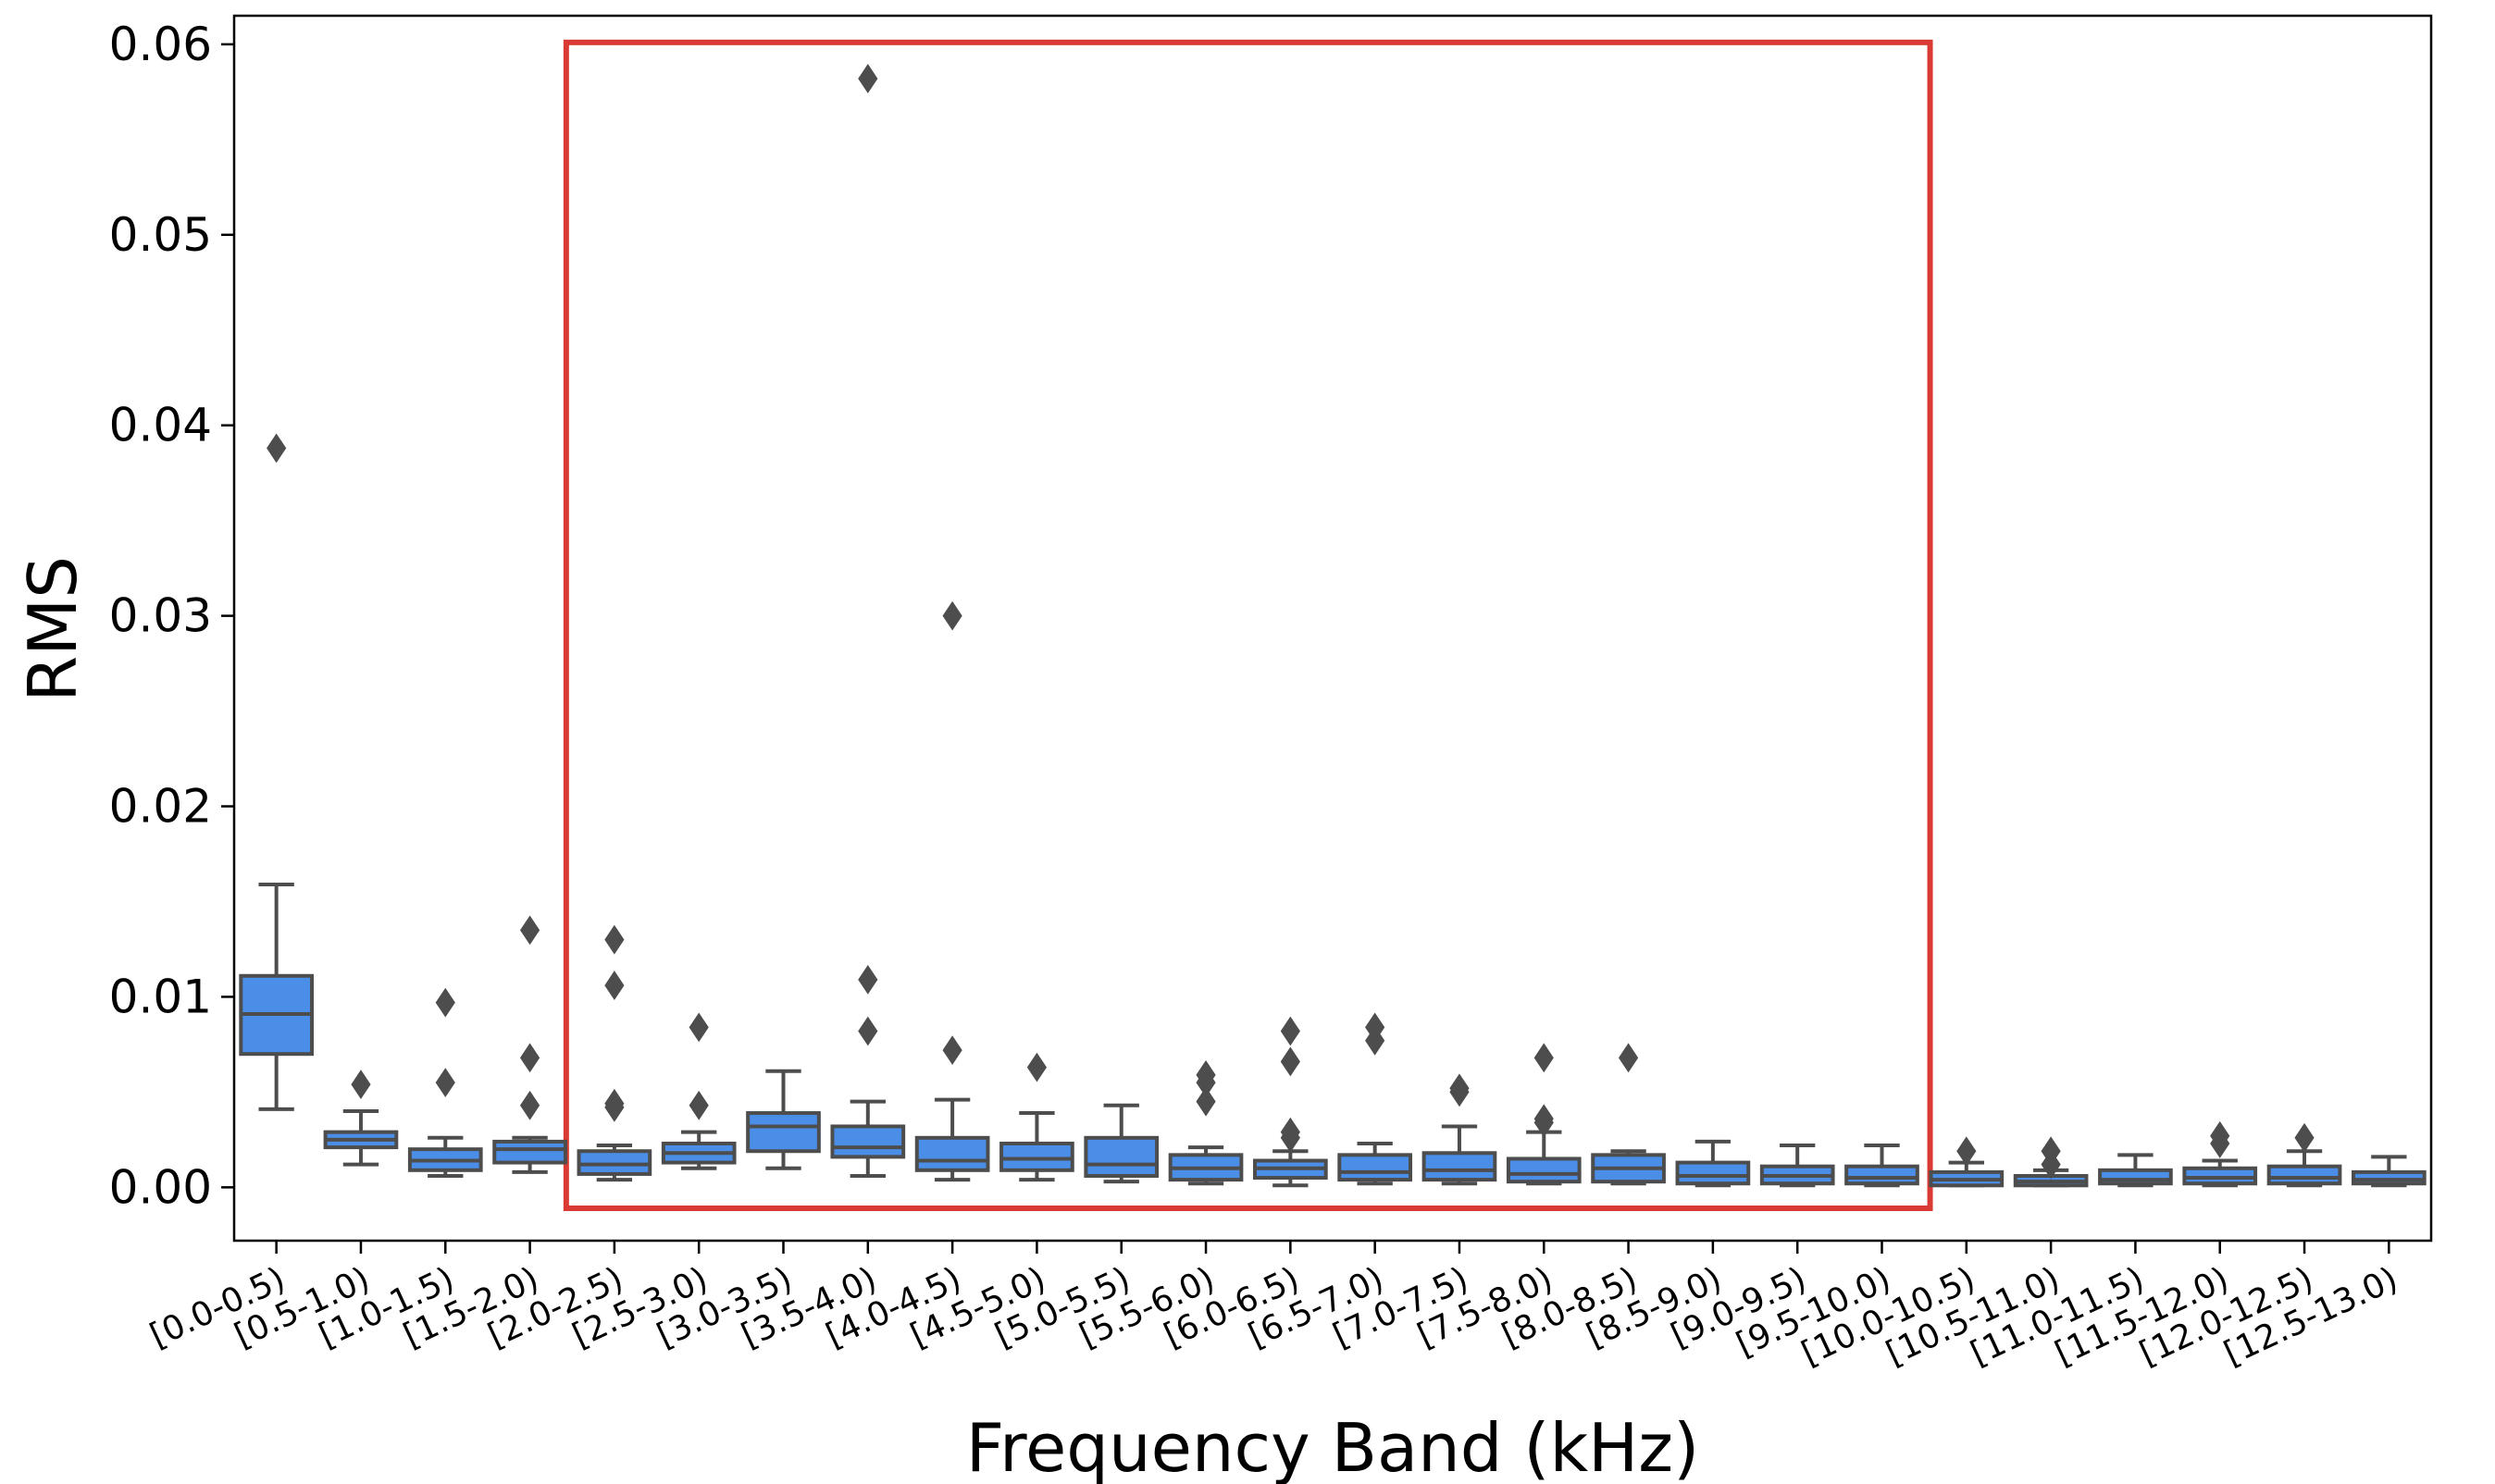  I want to click on y-tick-label: 0.05, so click(160, 235).